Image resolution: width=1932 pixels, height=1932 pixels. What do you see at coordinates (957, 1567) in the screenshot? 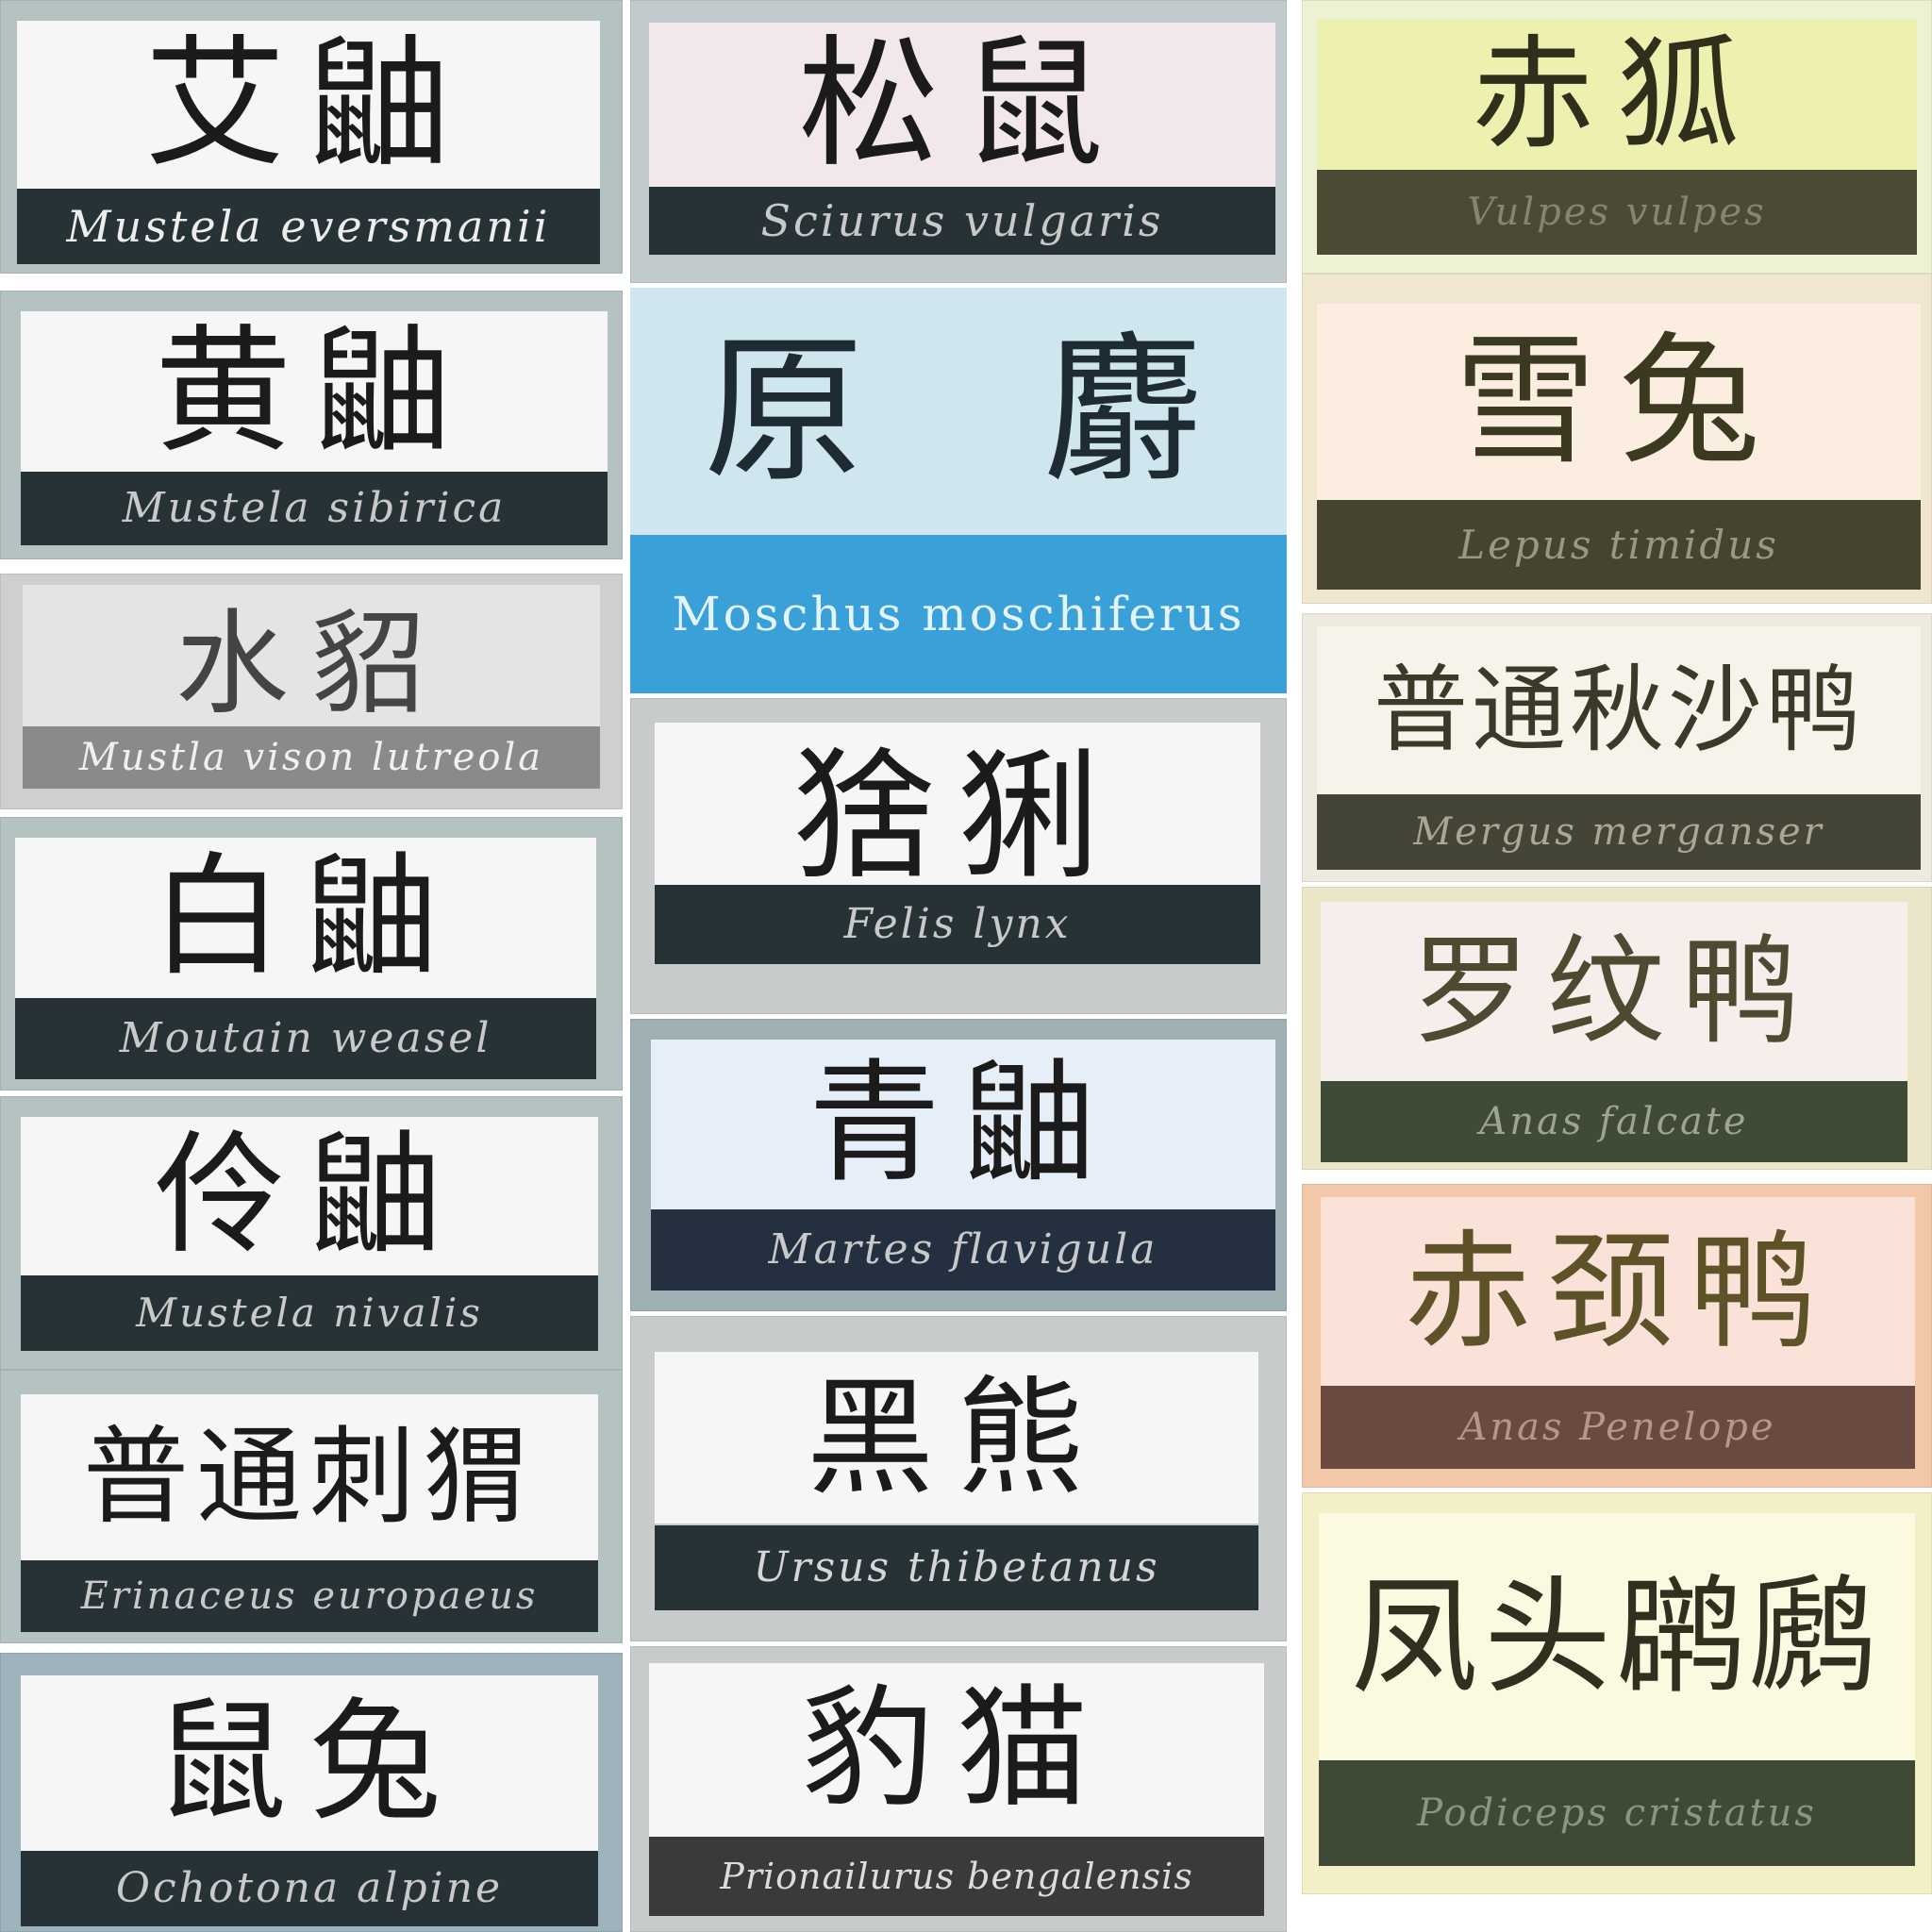
I see `latin-name: Ursus thibetanus` at bounding box center [957, 1567].